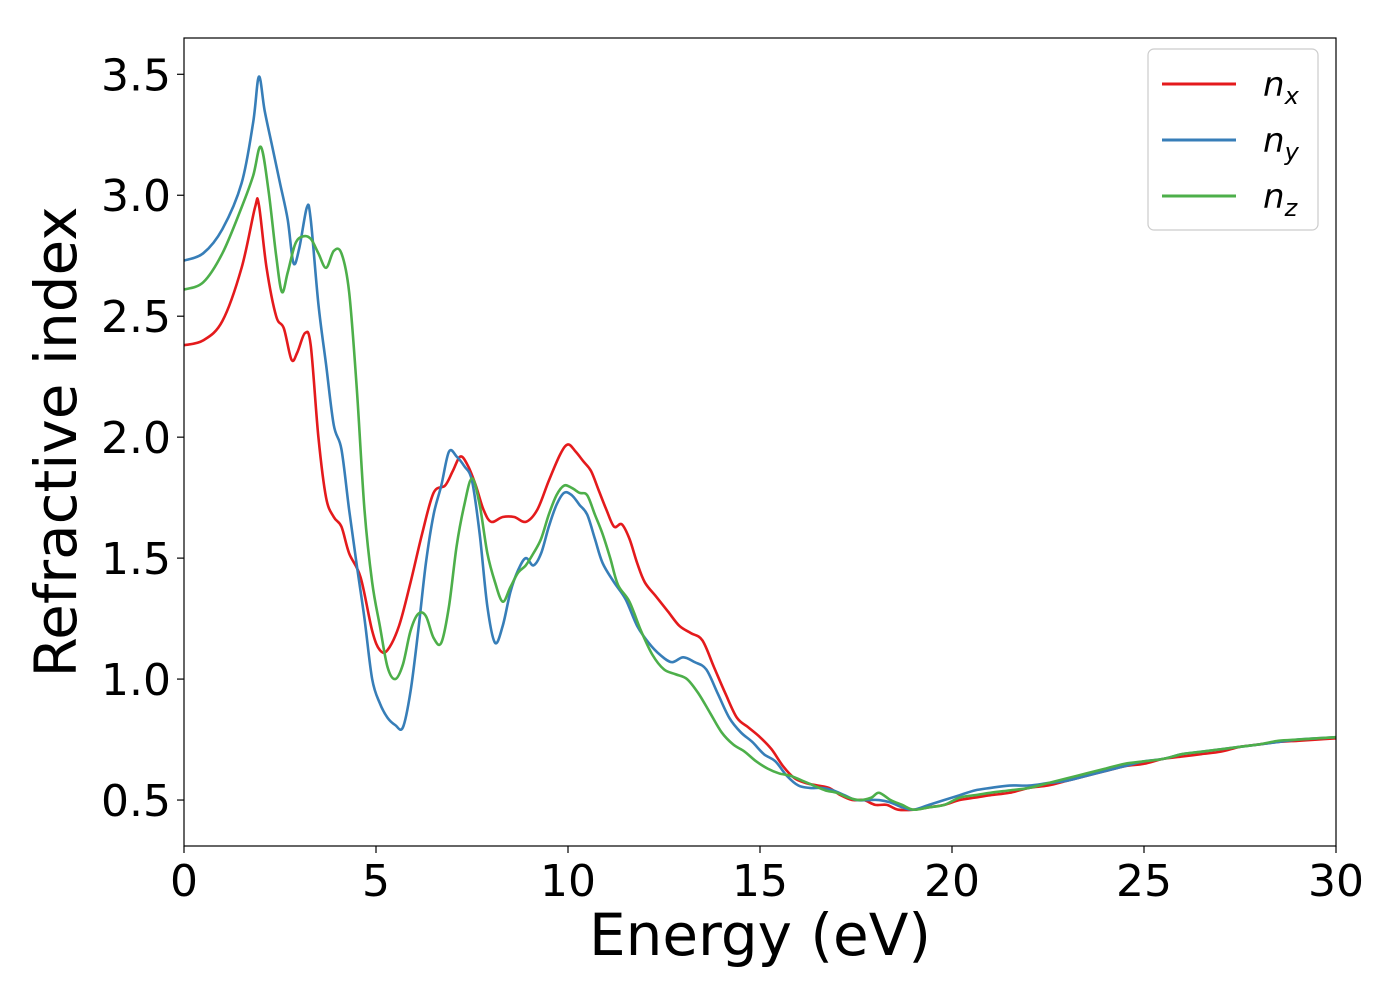  I want to click on legend-label-subscript: z, so click(1291, 208).